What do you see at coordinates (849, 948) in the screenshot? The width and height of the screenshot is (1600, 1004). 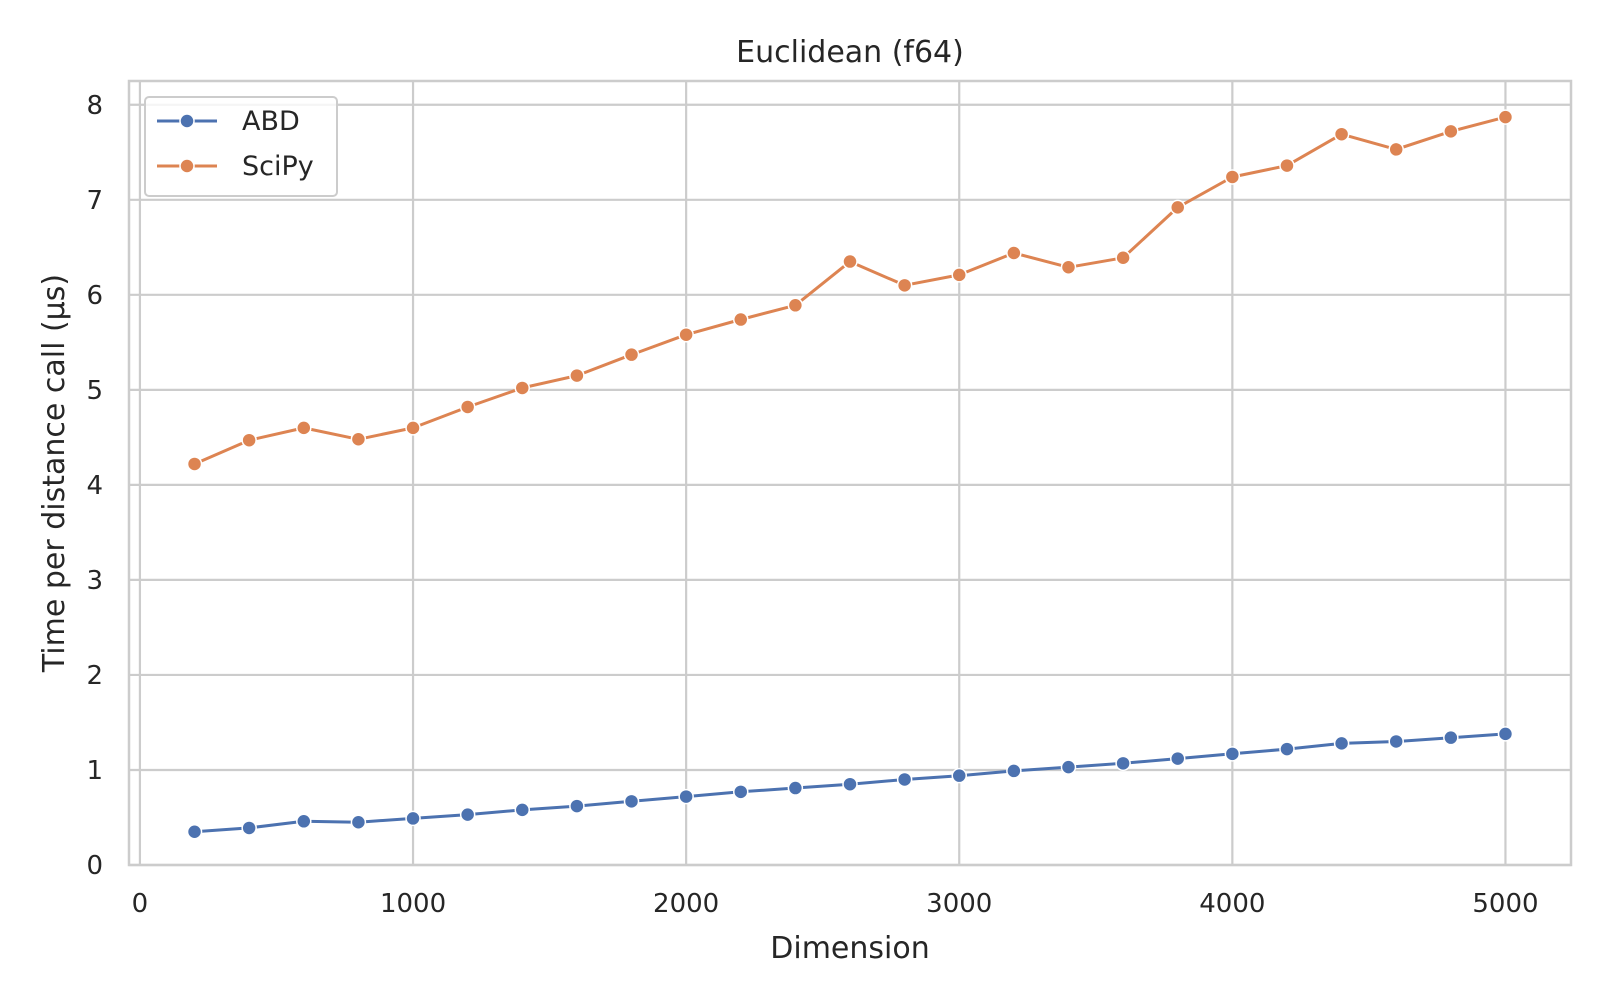 I see `x-axis-label: Dimension` at bounding box center [849, 948].